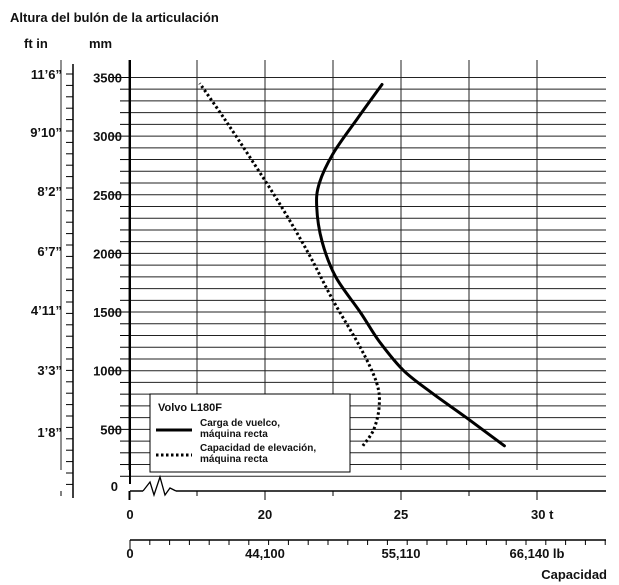  What do you see at coordinates (49, 370) in the screenshot?
I see `y-tick-label-imperial: 3’3”` at bounding box center [49, 370].